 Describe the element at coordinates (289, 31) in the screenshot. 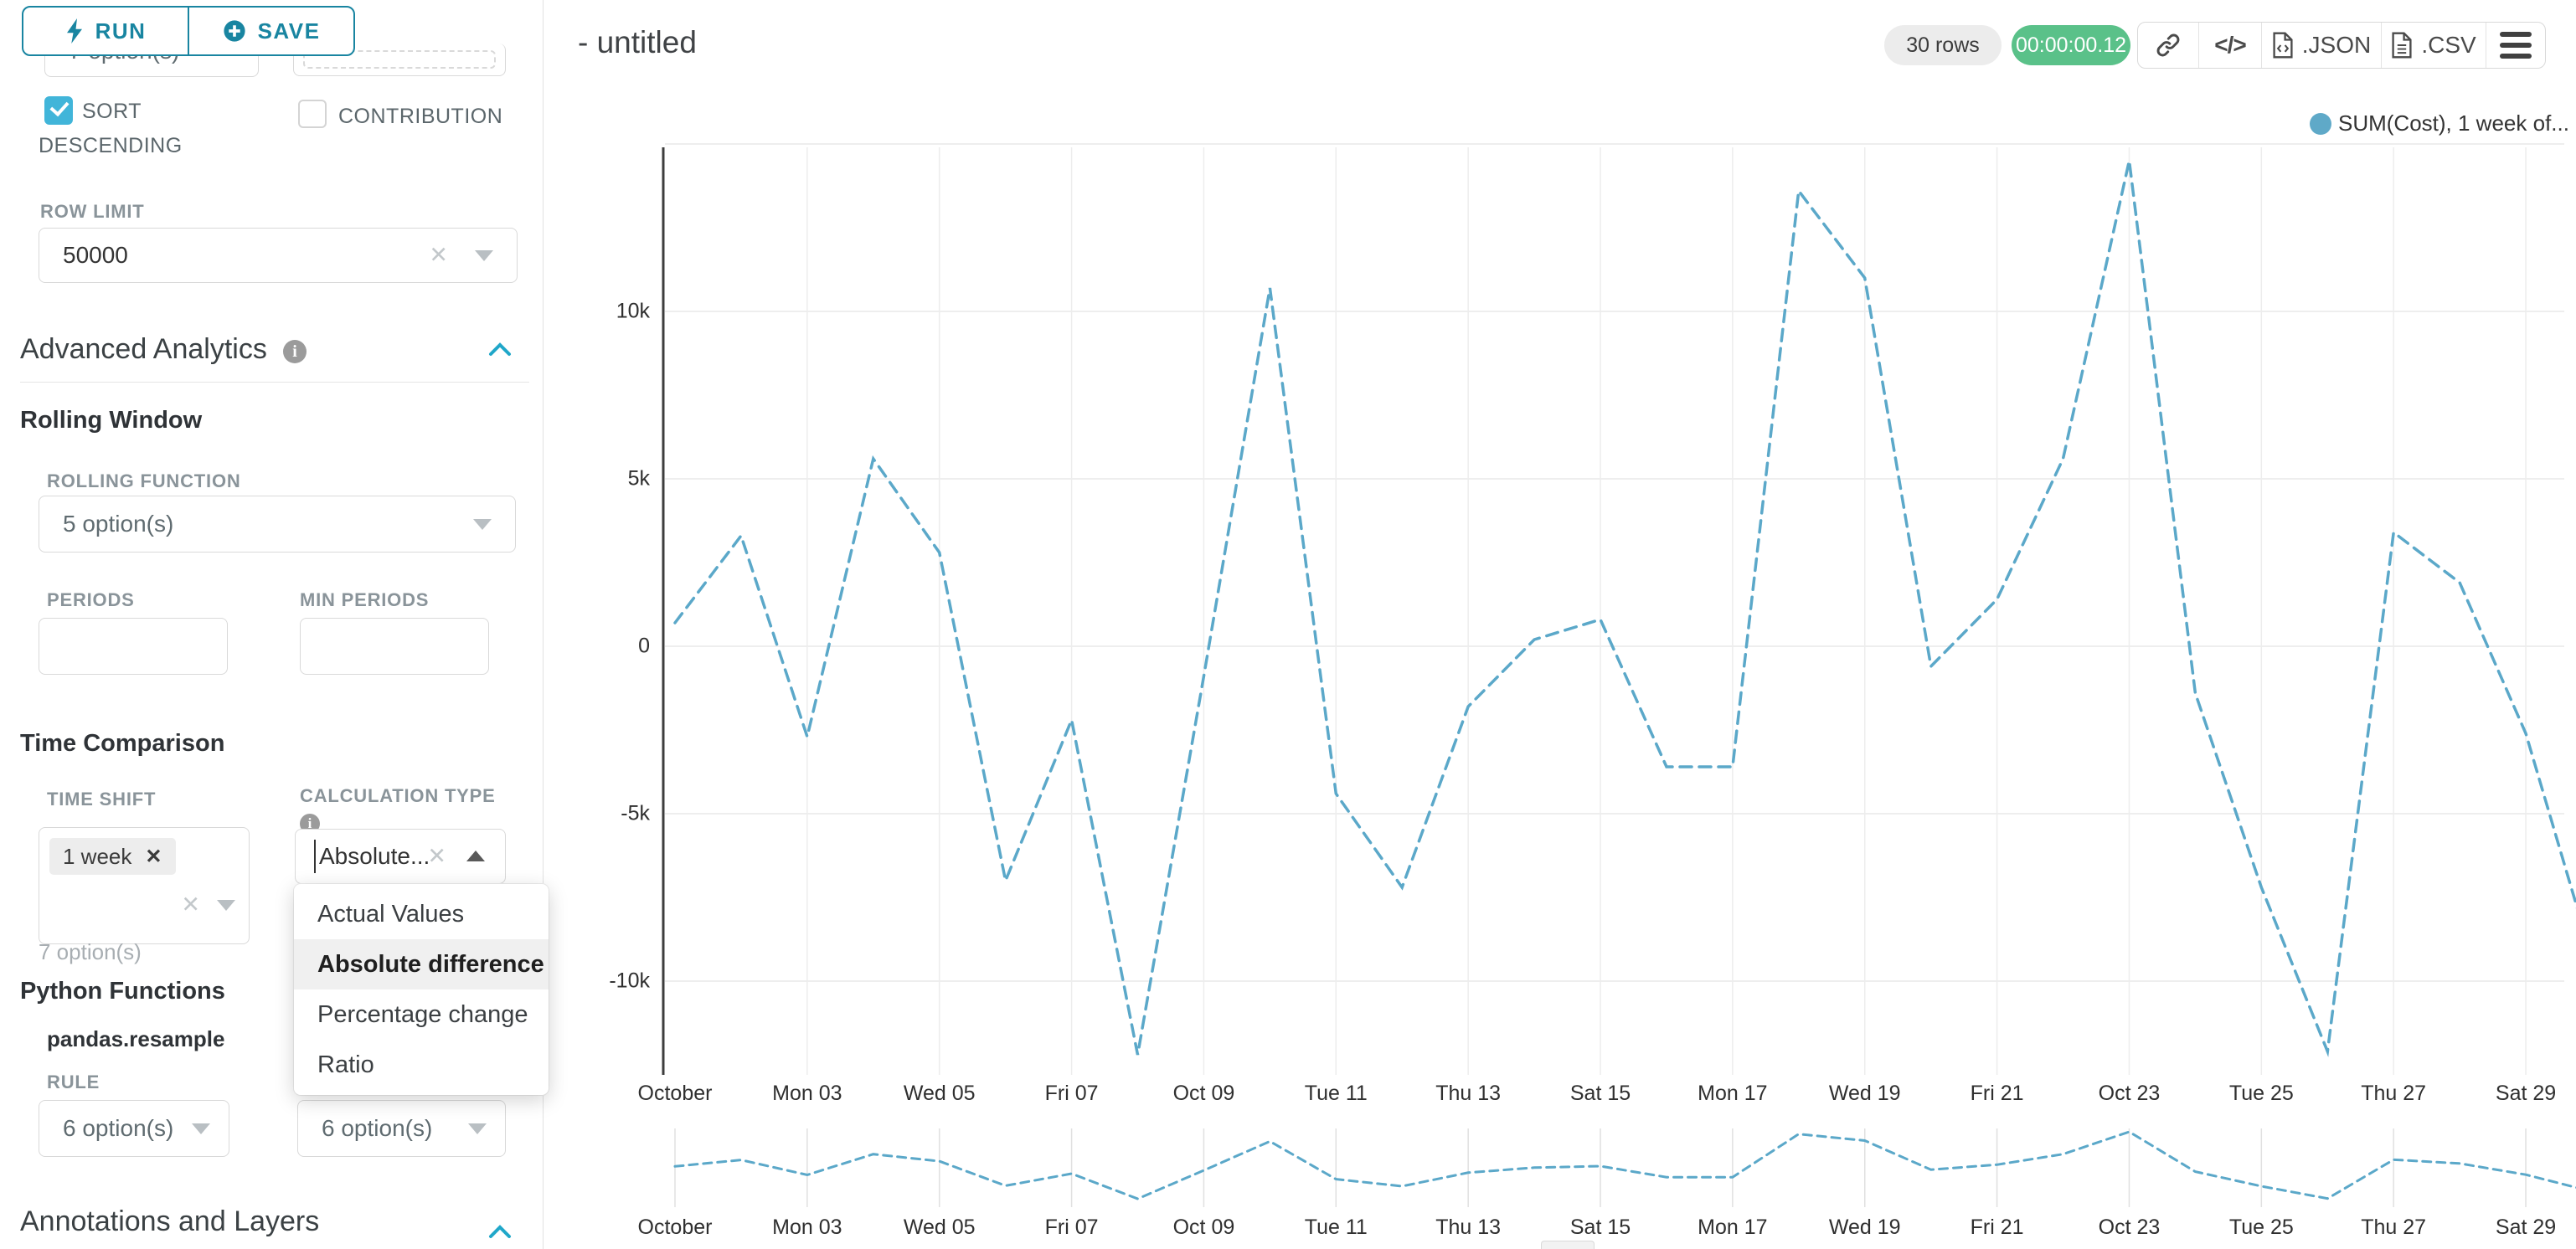

I see `save-button-label: SAVE` at that location.